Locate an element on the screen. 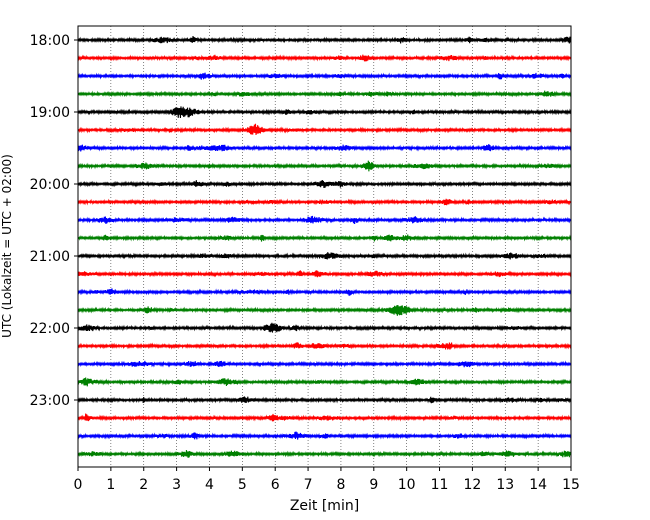  x-tick-label-13: 13 is located at coordinates (505, 485).